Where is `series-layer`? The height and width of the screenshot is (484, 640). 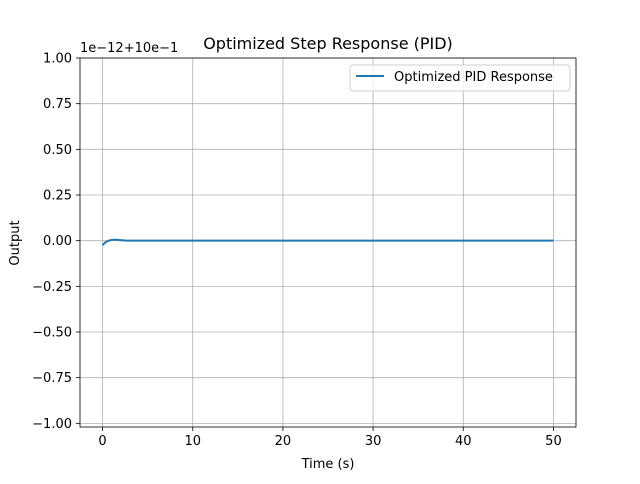
series-layer is located at coordinates (327, 242).